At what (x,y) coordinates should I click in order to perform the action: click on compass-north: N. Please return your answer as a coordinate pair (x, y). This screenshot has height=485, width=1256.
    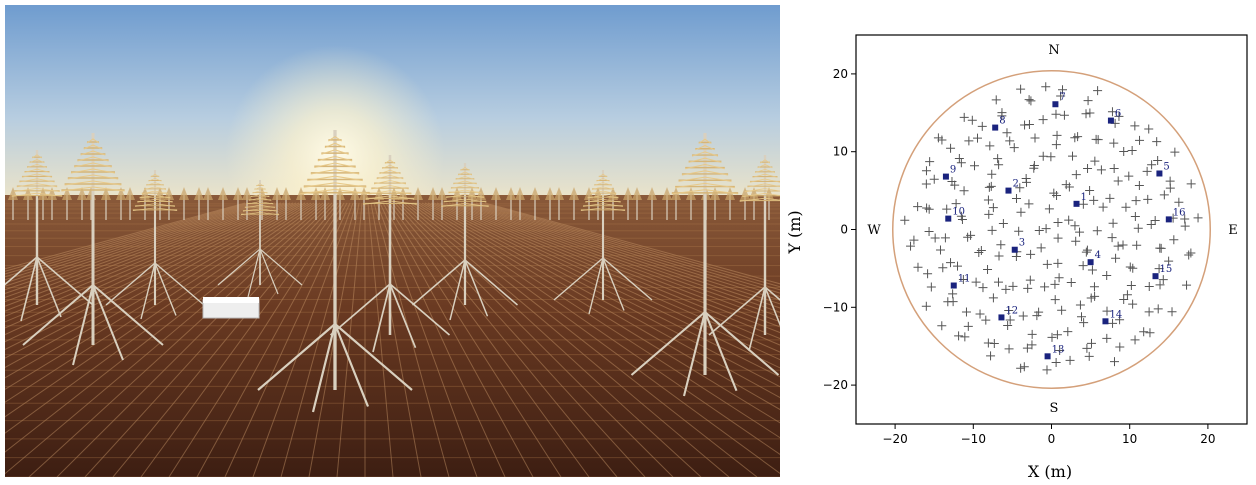
    Looking at the image, I should click on (1053, 50).